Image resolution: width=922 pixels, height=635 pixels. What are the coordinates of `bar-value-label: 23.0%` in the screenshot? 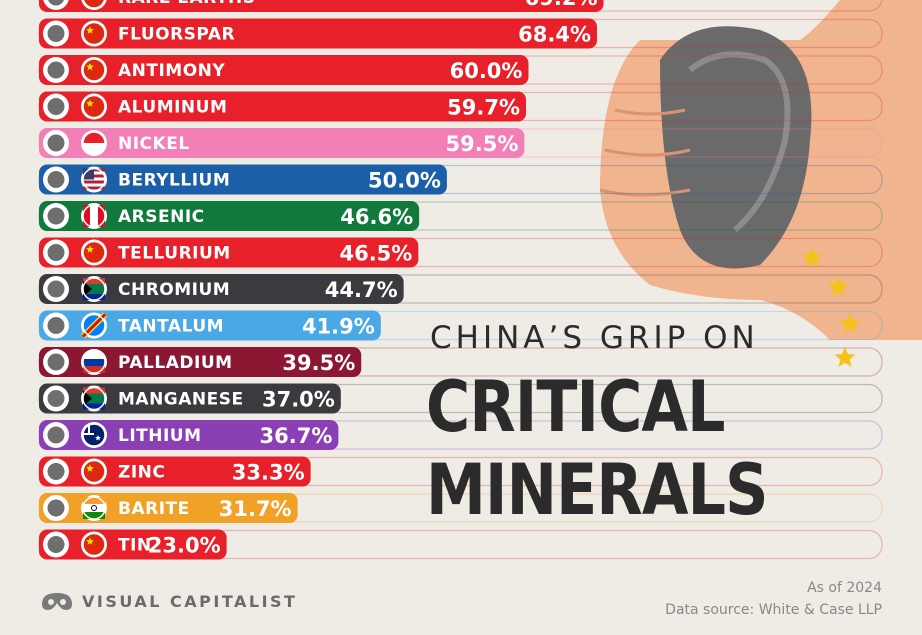 It's located at (184, 546).